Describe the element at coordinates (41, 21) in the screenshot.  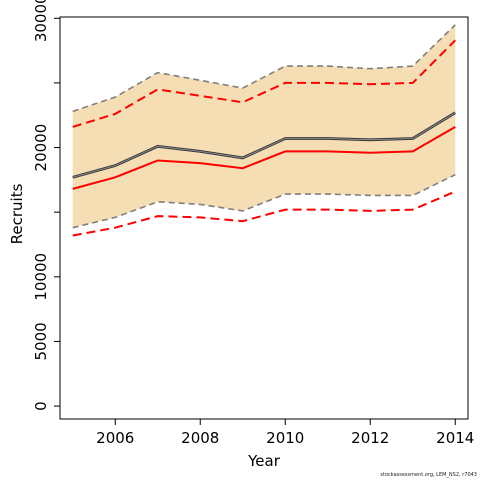
I see `y-tick-label: 30000` at that location.